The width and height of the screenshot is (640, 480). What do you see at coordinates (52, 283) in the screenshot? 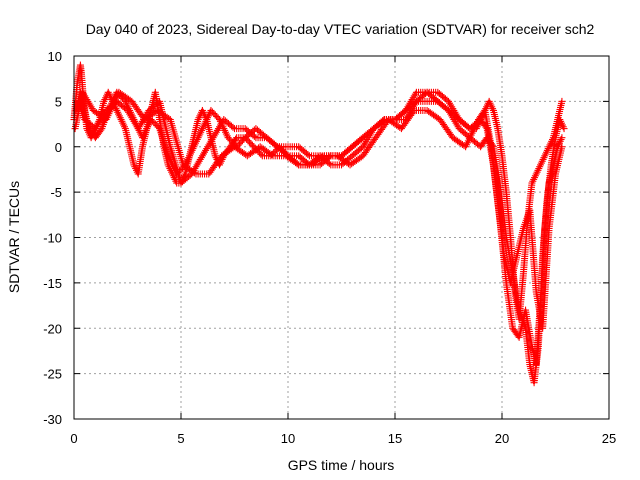
I see `y-tick-label: -15` at bounding box center [52, 283].